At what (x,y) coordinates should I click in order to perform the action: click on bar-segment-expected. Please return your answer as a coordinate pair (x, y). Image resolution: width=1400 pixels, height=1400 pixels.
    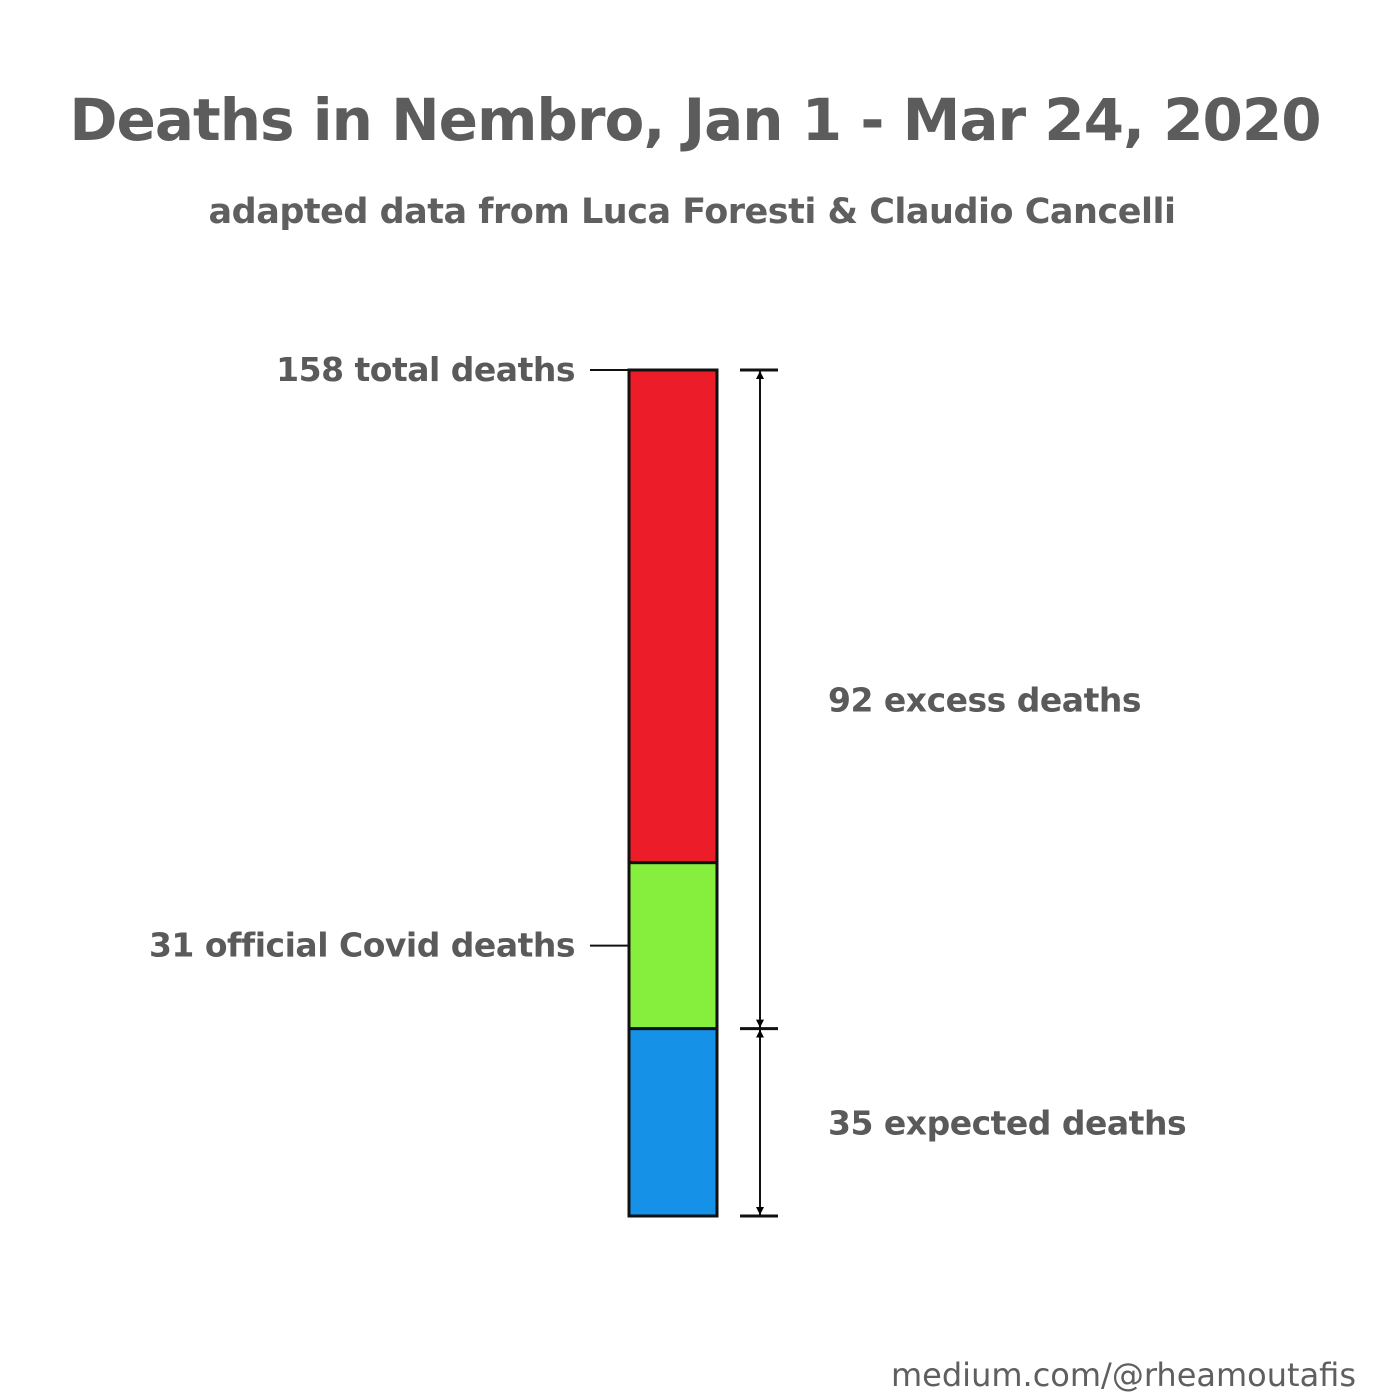
    Looking at the image, I should click on (673, 1122).